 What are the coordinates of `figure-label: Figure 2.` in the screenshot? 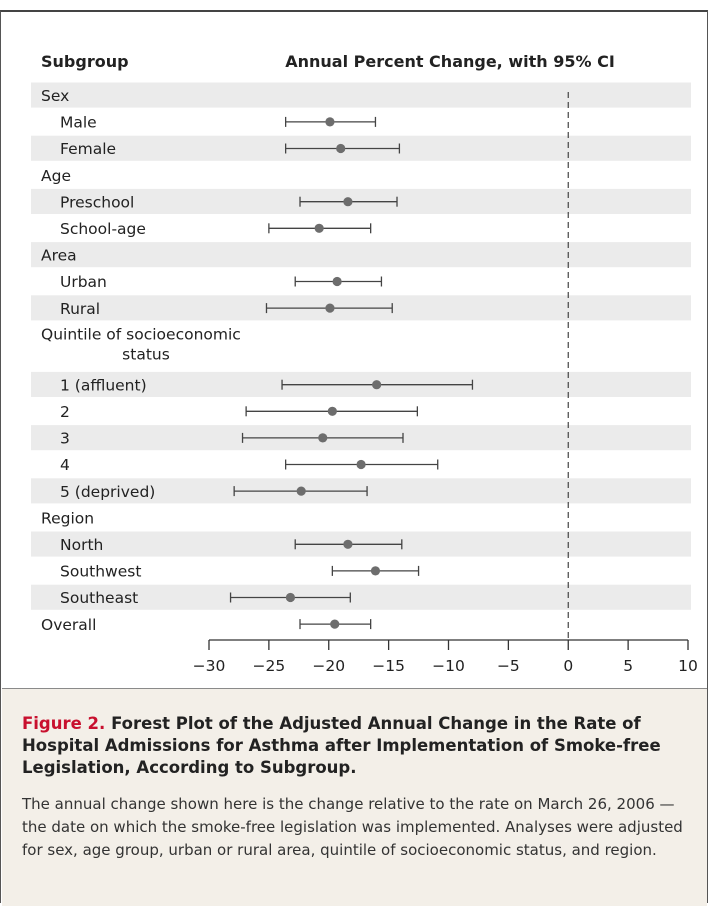 It's located at (64, 723).